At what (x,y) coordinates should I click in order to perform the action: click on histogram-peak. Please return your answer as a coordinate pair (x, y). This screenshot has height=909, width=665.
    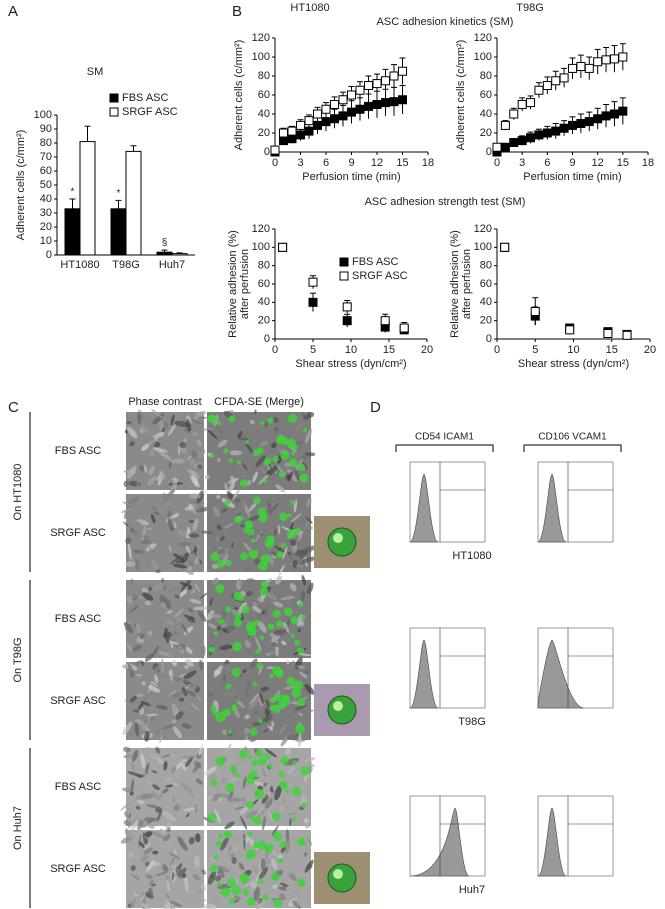
    Looking at the image, I should click on (552, 508).